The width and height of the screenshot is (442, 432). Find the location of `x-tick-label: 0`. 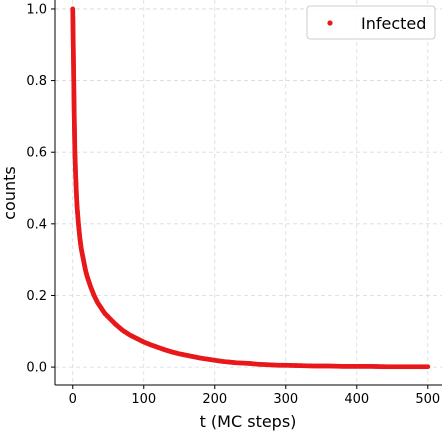

x-tick-label: 0 is located at coordinates (73, 399).